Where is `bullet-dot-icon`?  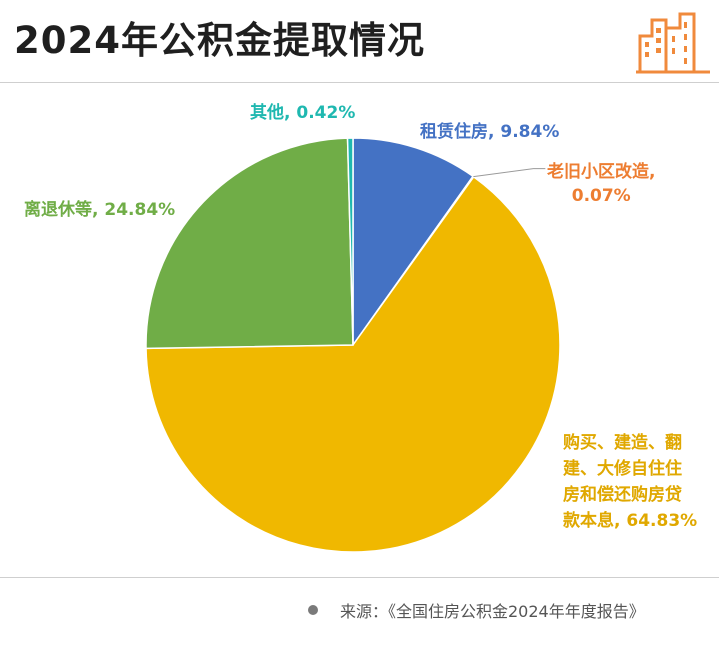
bullet-dot-icon is located at coordinates (313, 610).